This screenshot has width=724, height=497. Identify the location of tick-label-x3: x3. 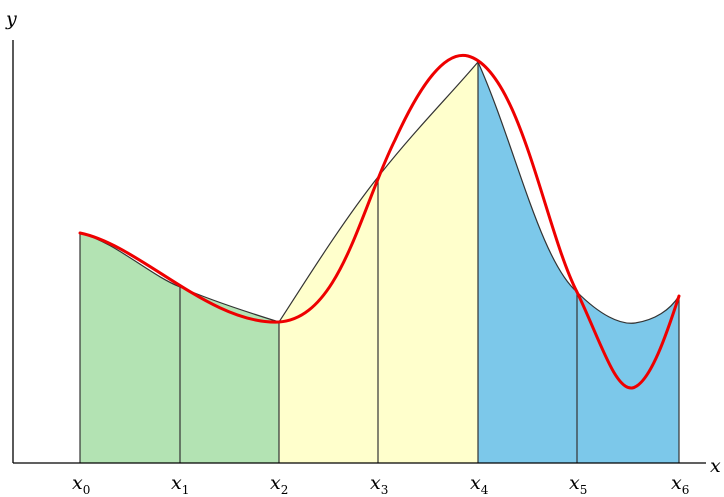
(379, 484).